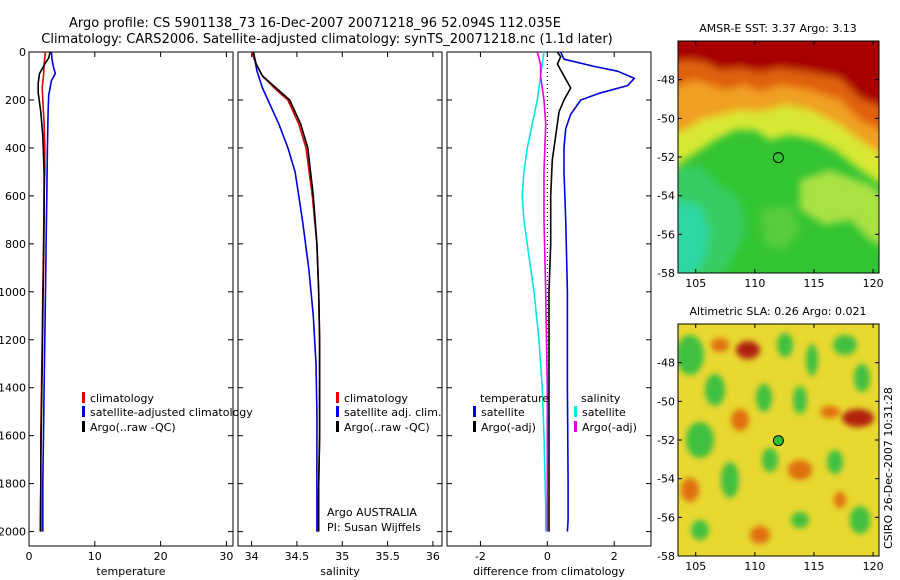  What do you see at coordinates (171, 412) in the screenshot?
I see `legend-label: satellite-adjusted climatology` at bounding box center [171, 412].